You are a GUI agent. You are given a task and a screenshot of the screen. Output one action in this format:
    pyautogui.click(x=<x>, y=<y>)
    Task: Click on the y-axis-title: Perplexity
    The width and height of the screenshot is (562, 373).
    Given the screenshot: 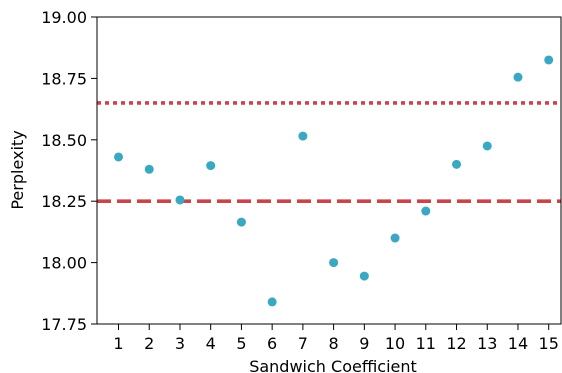 What is the action you would take?
    pyautogui.click(x=17, y=169)
    